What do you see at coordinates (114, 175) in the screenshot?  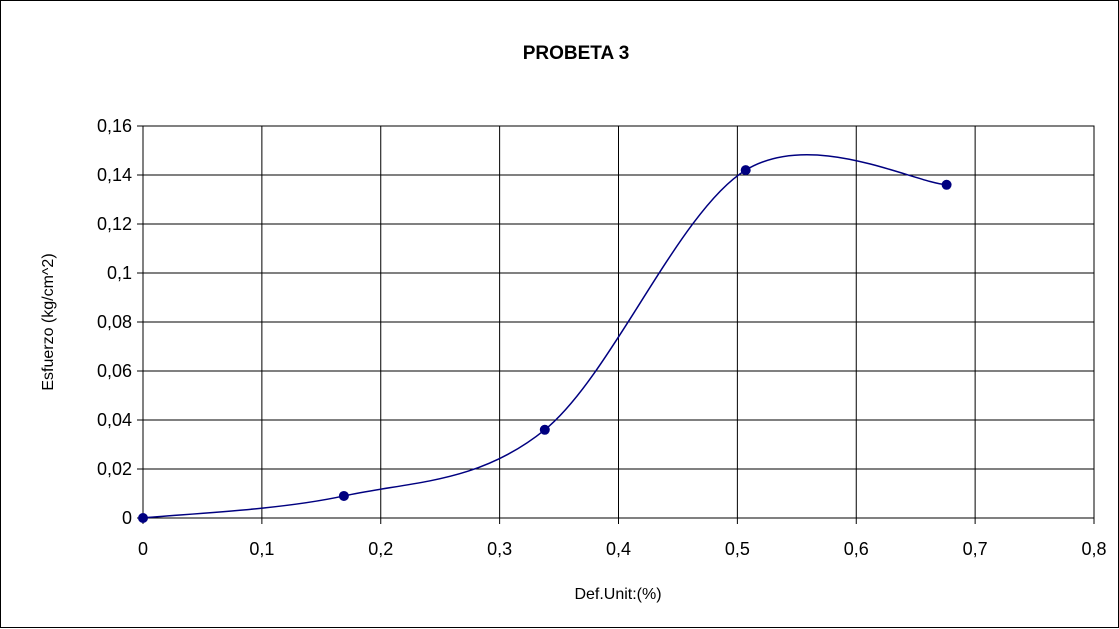 I see `y-tick-label: 0,14` at bounding box center [114, 175].